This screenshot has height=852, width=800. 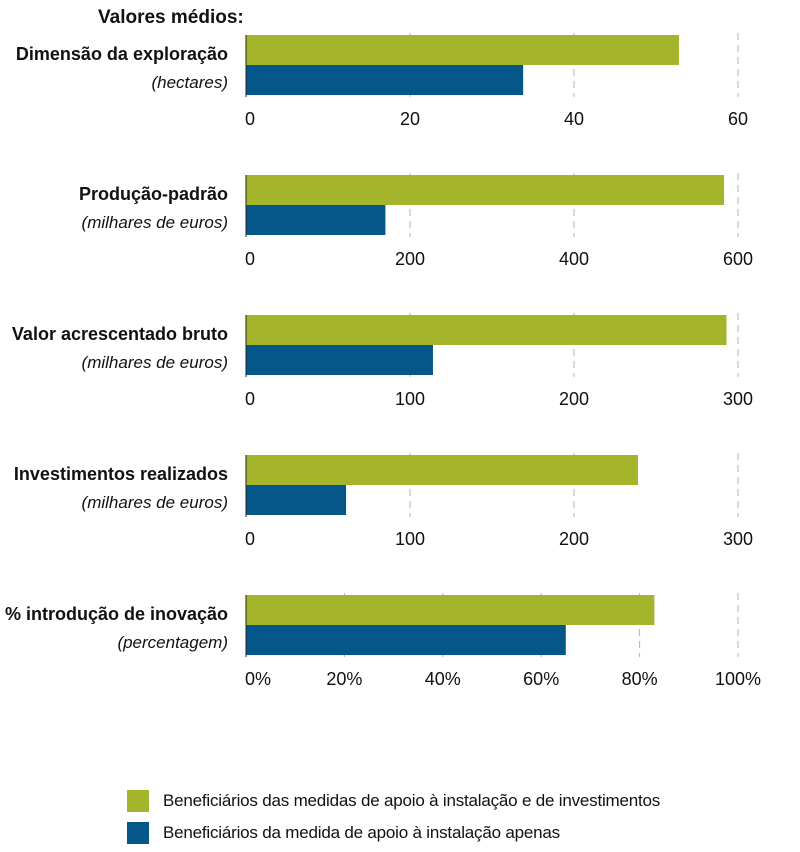 I want to click on tick-label-5-5: 100%, so click(x=738, y=679).